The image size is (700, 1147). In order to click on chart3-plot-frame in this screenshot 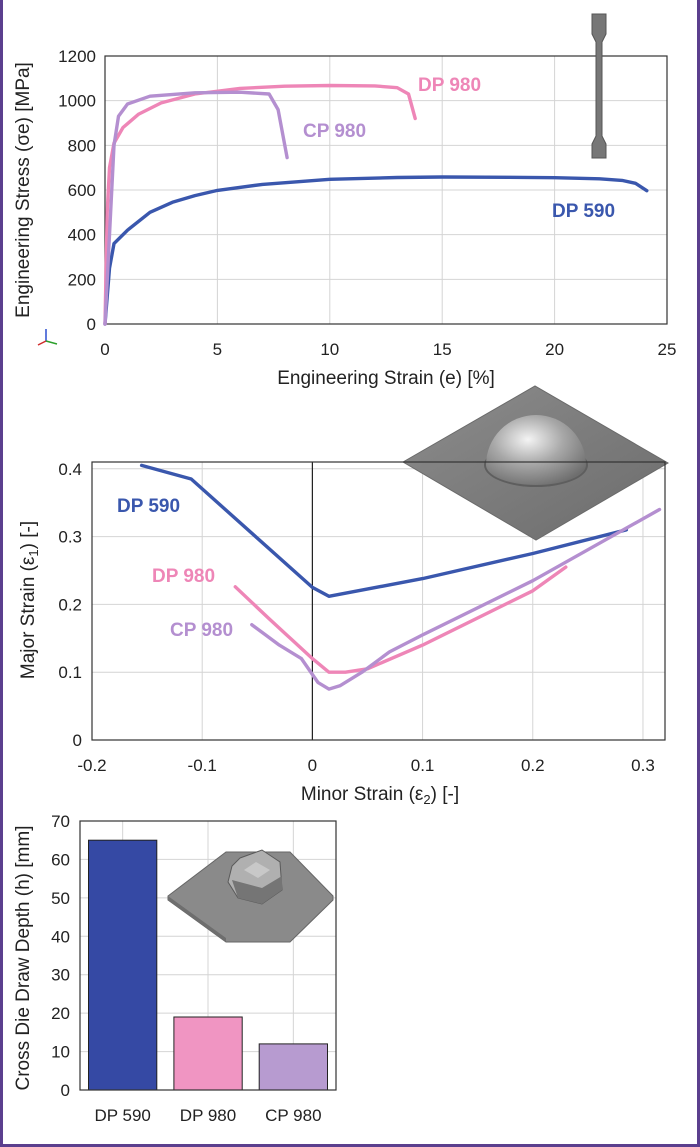, I will do `click(208, 955)`.